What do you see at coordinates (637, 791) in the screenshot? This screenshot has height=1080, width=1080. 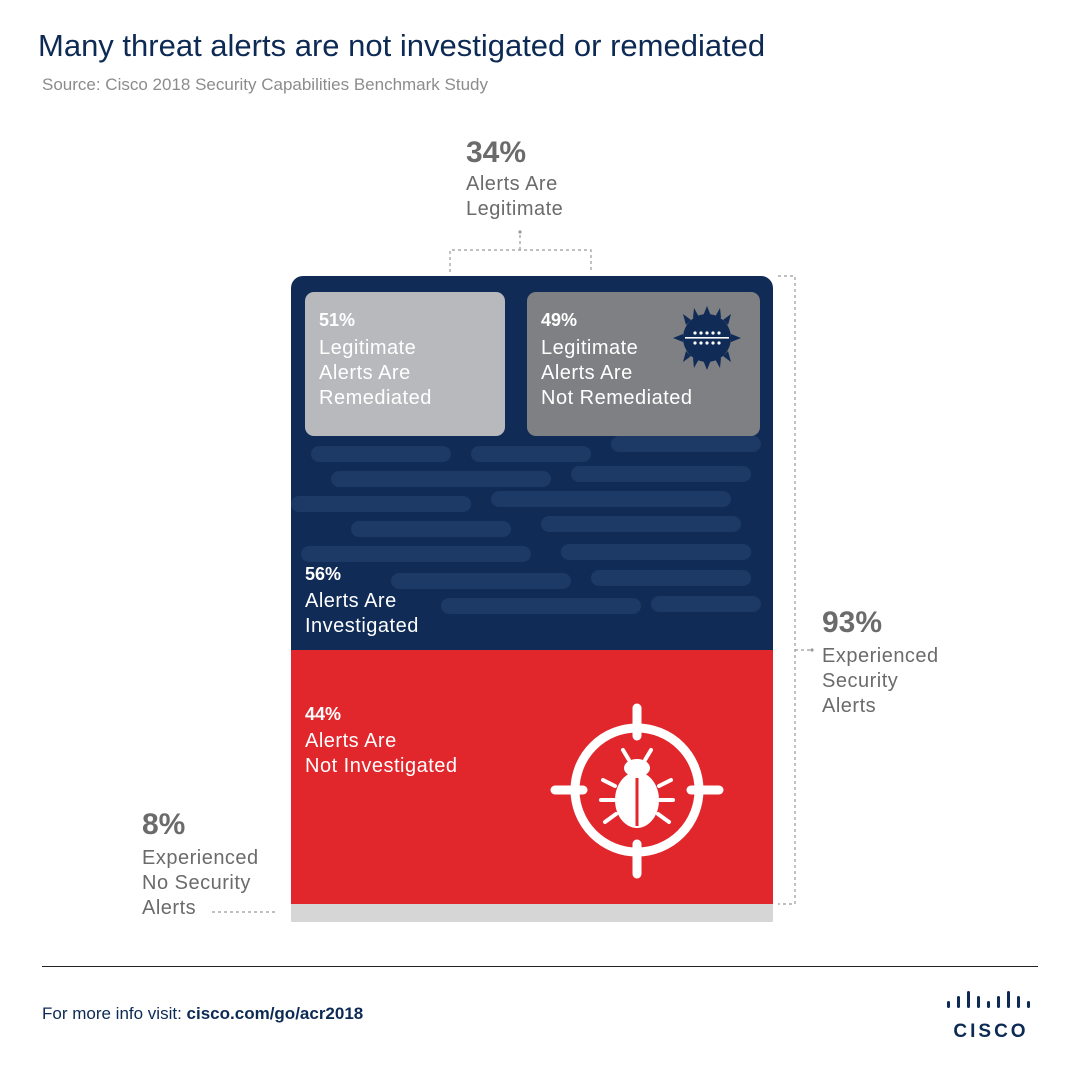 I see `bug-target-icon` at bounding box center [637, 791].